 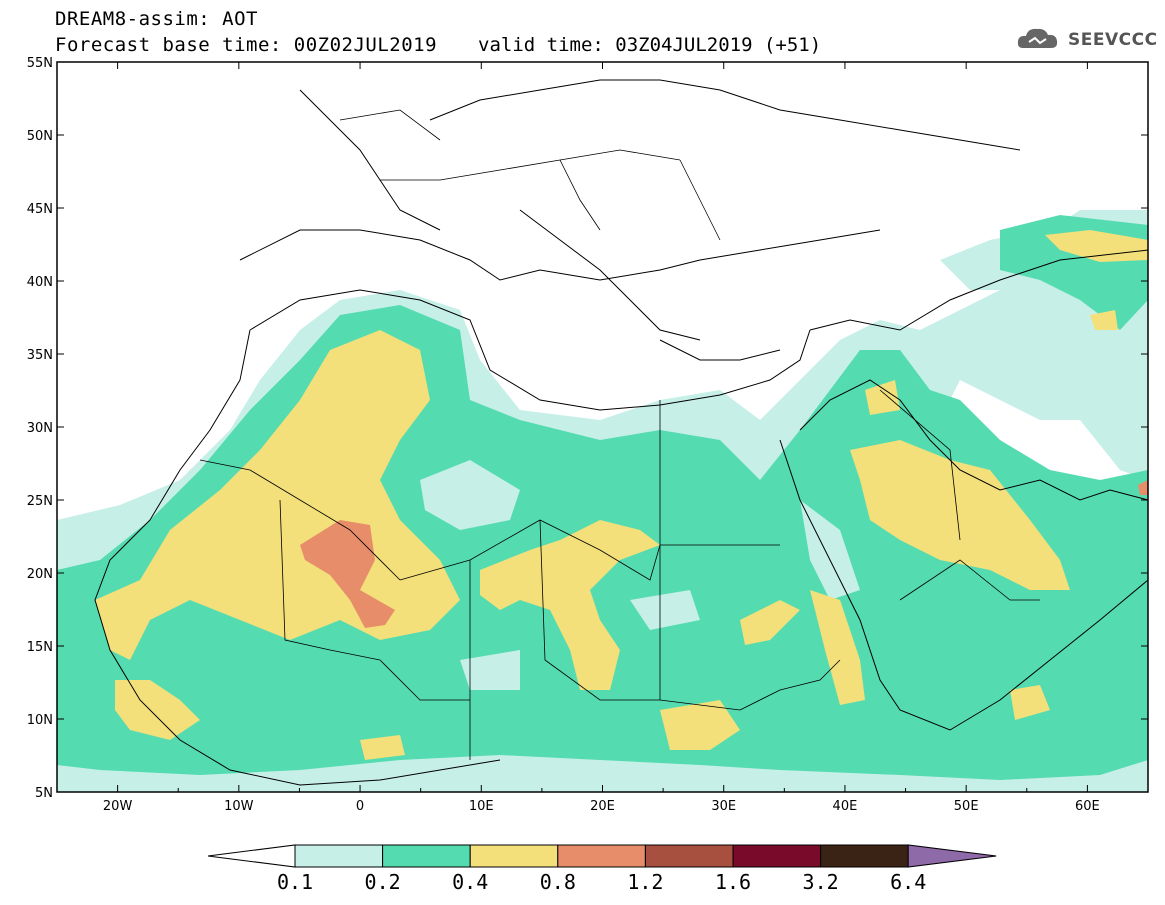 I want to click on lat-tick-label: 30N, so click(x=40, y=428).